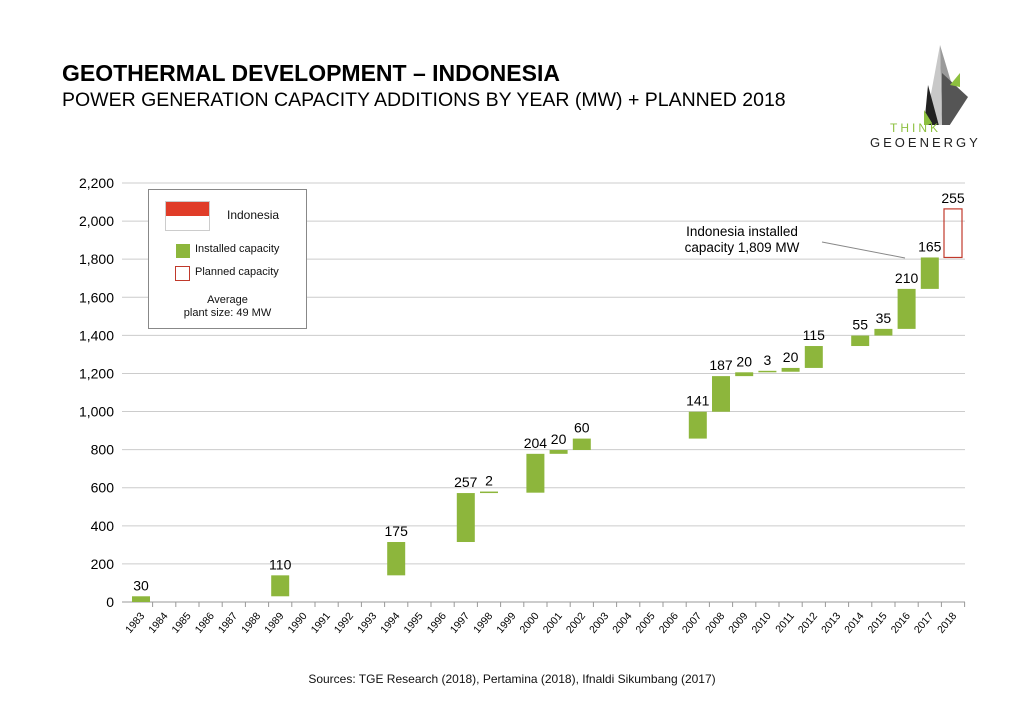 This screenshot has width=1024, height=708. What do you see at coordinates (489, 481) in the screenshot?
I see `value-label-1998: 2` at bounding box center [489, 481].